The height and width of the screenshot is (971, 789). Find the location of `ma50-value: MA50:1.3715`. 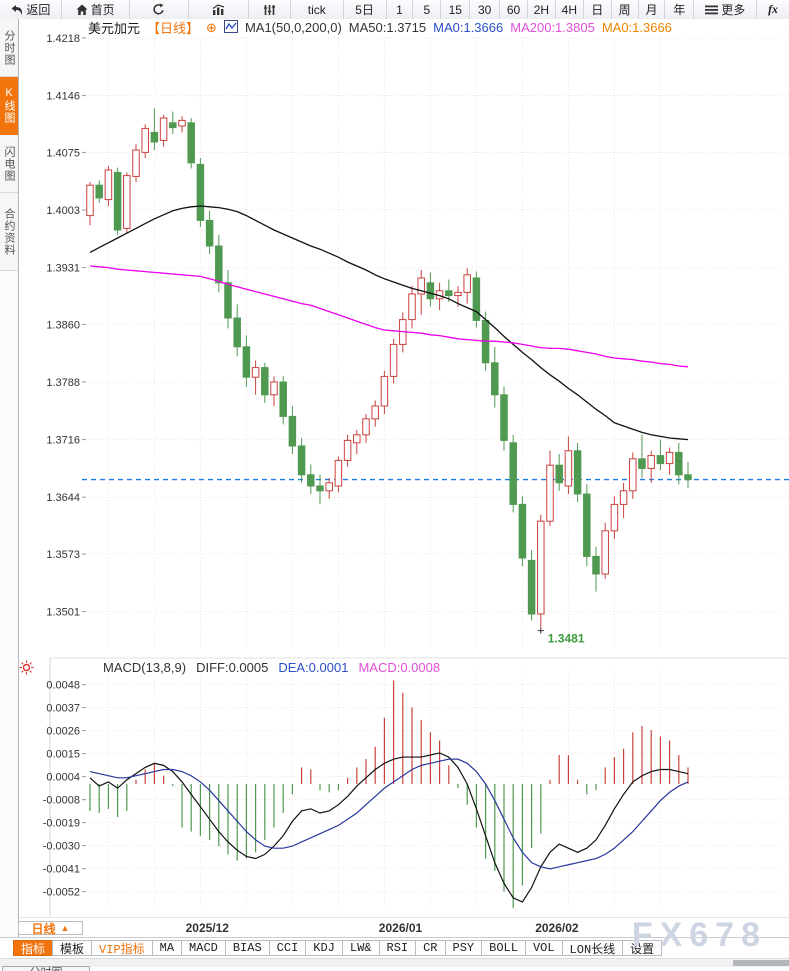

ma50-value: MA50:1.3715 is located at coordinates (387, 27).